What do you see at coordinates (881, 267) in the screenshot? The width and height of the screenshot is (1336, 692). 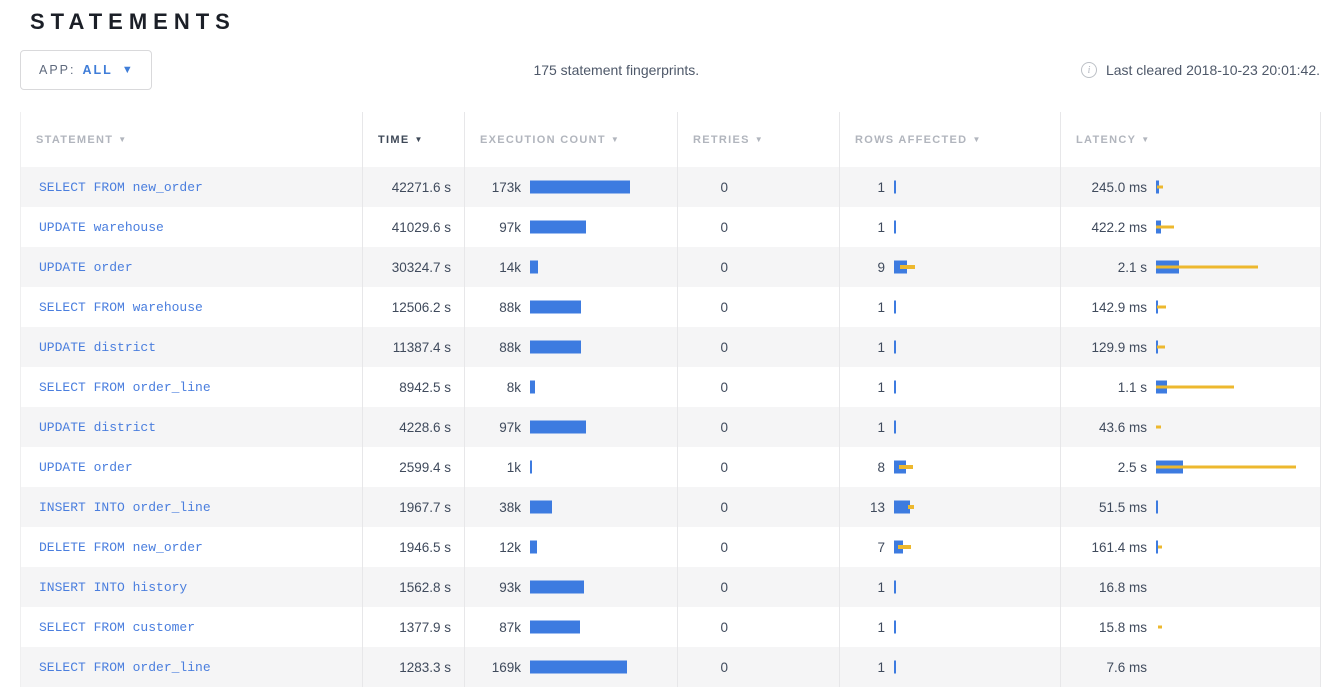 I see `rows-affected-value: 9` at bounding box center [881, 267].